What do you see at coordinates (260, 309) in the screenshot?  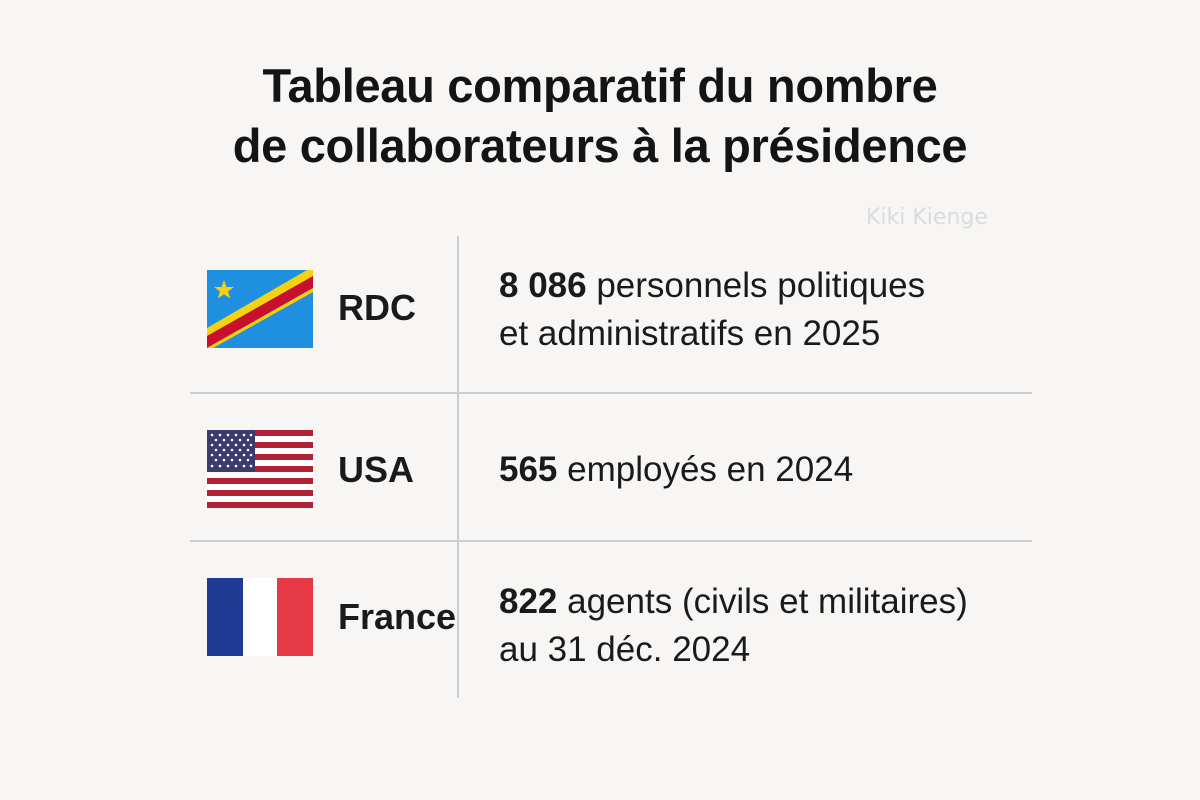 I see `drc-flag-icon` at bounding box center [260, 309].